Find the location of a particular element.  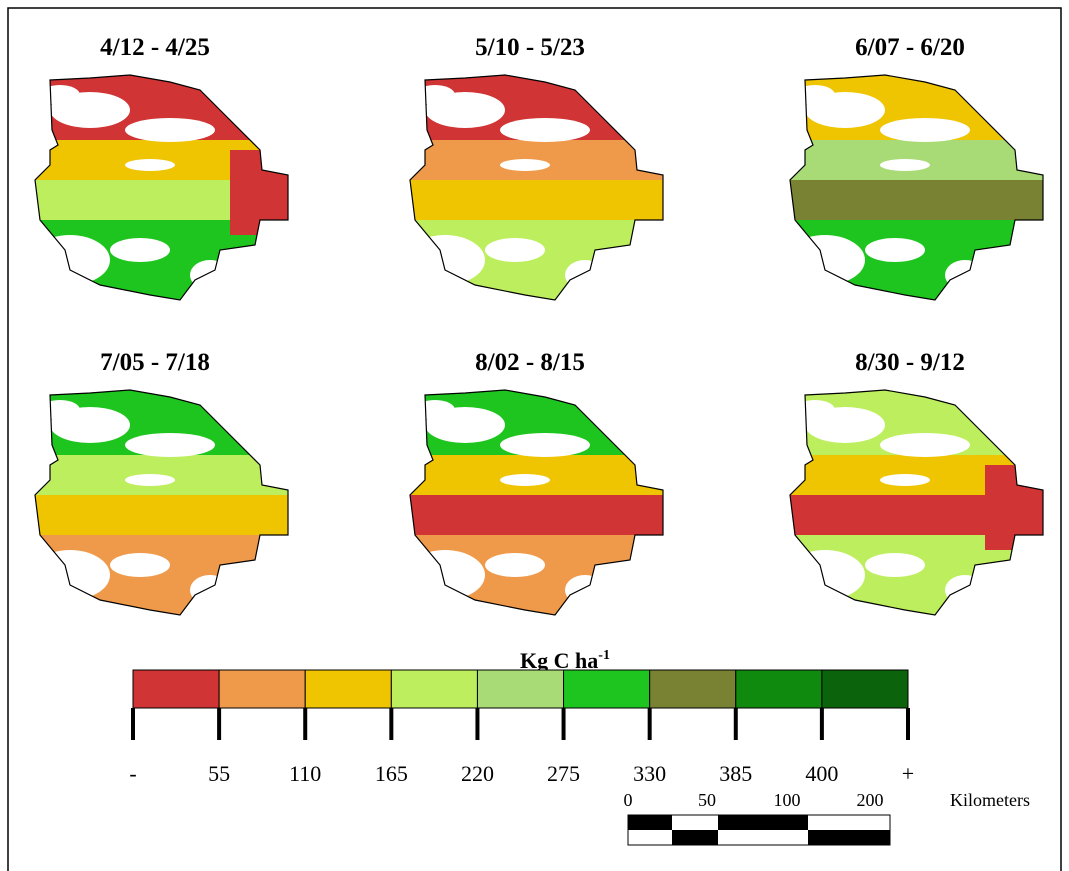

legend-label: + is located at coordinates (908, 773).